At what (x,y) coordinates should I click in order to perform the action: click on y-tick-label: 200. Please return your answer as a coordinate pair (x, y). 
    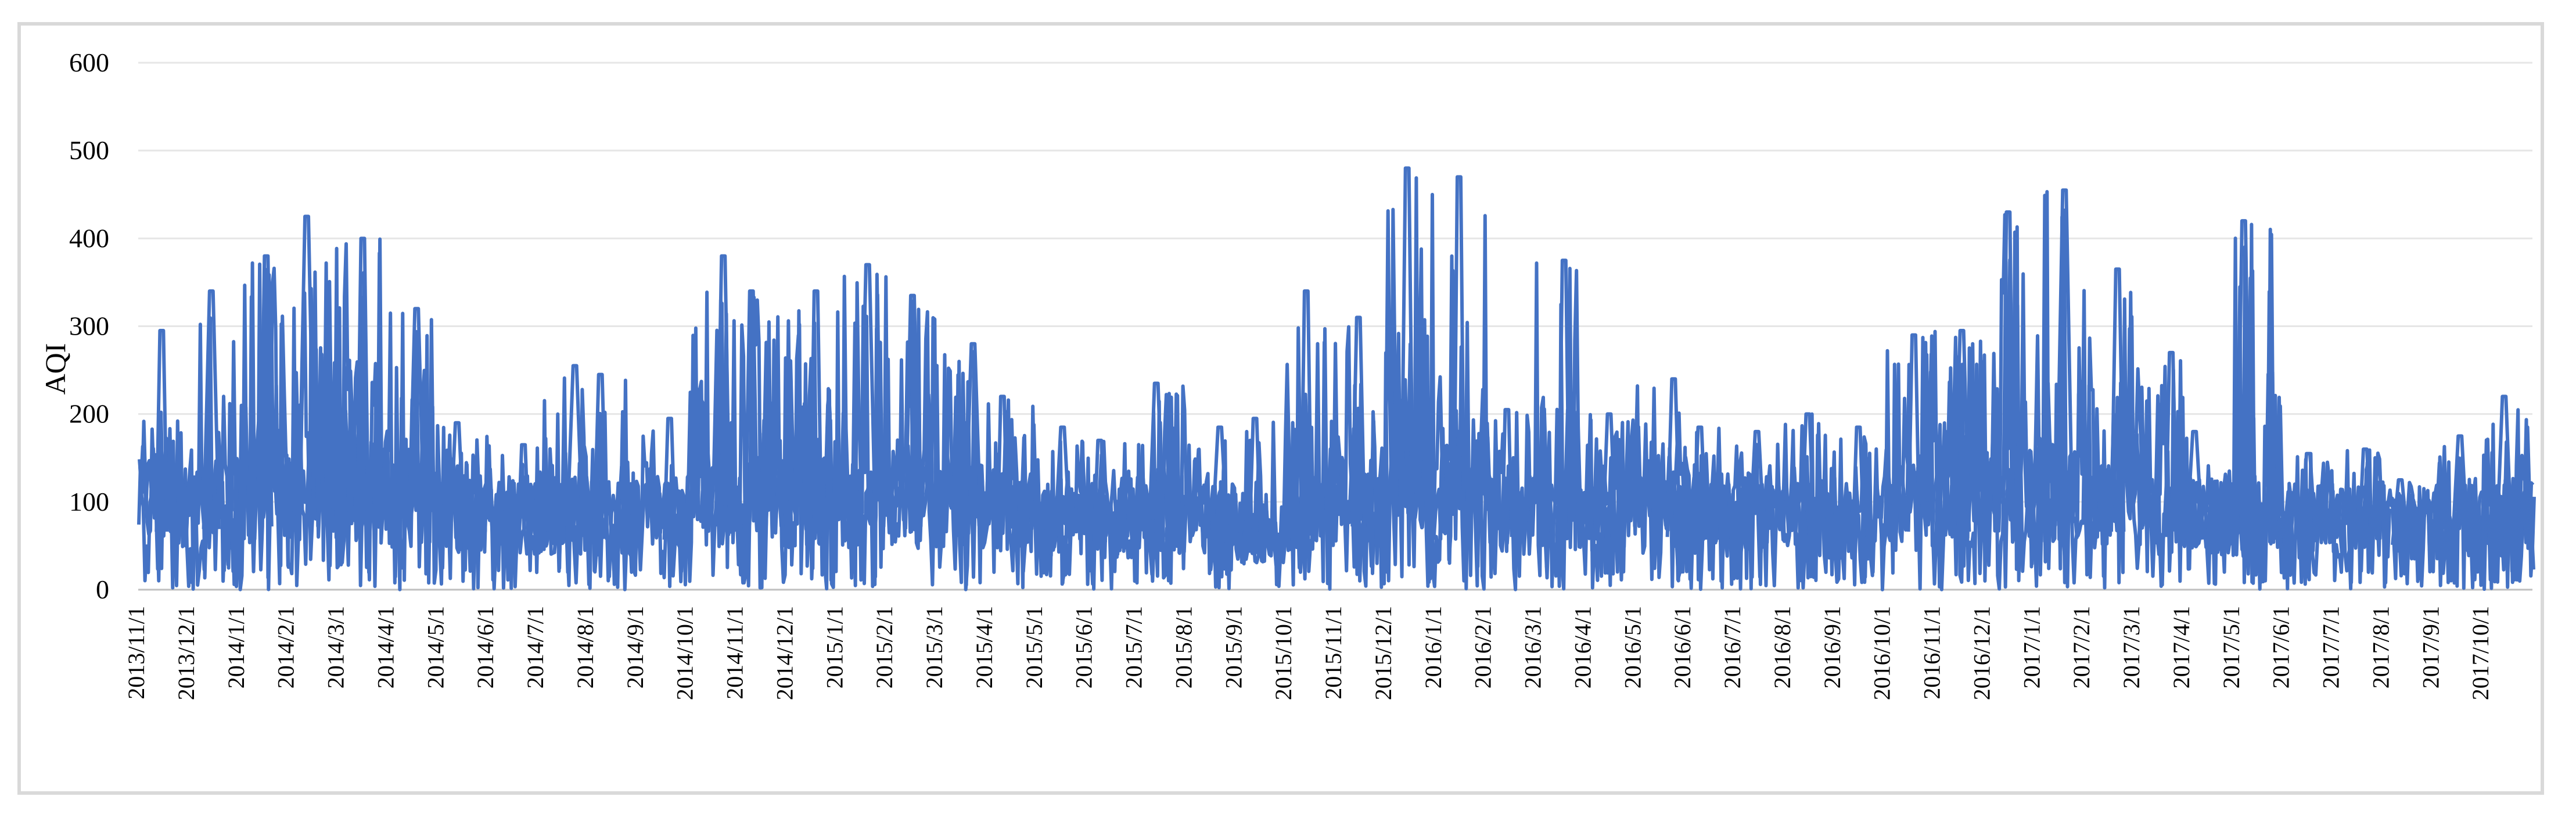
    Looking at the image, I should click on (89, 414).